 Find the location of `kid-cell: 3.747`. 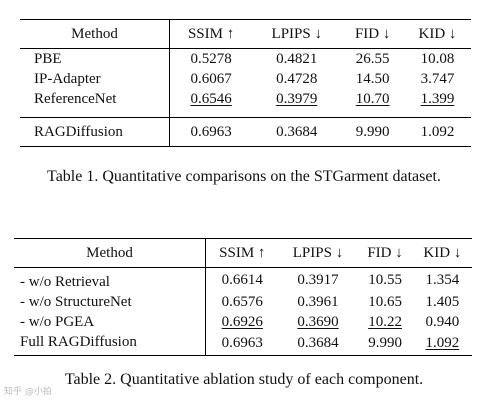

kid-cell: 3.747 is located at coordinates (437, 78).